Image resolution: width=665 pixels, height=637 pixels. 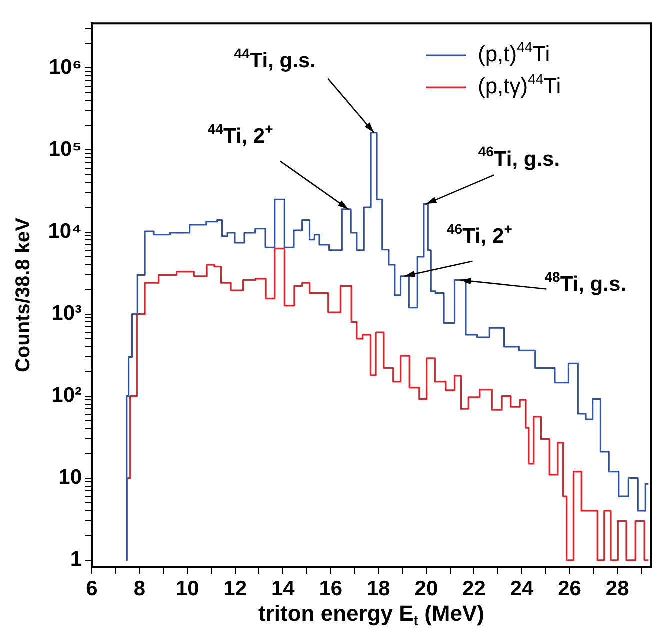 What do you see at coordinates (70, 478) in the screenshot?
I see `y-tick-label: 10` at bounding box center [70, 478].